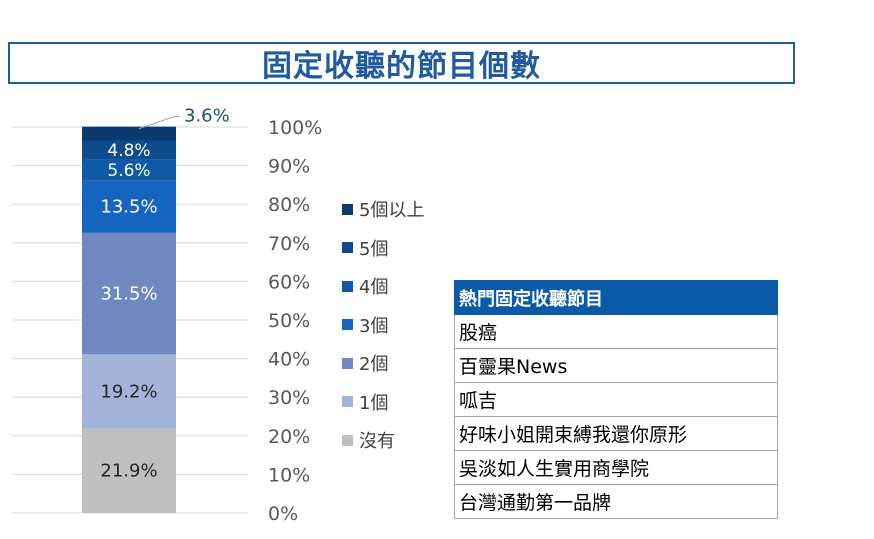 The height and width of the screenshot is (539, 874). I want to click on table-row: 呱吉, so click(616, 399).